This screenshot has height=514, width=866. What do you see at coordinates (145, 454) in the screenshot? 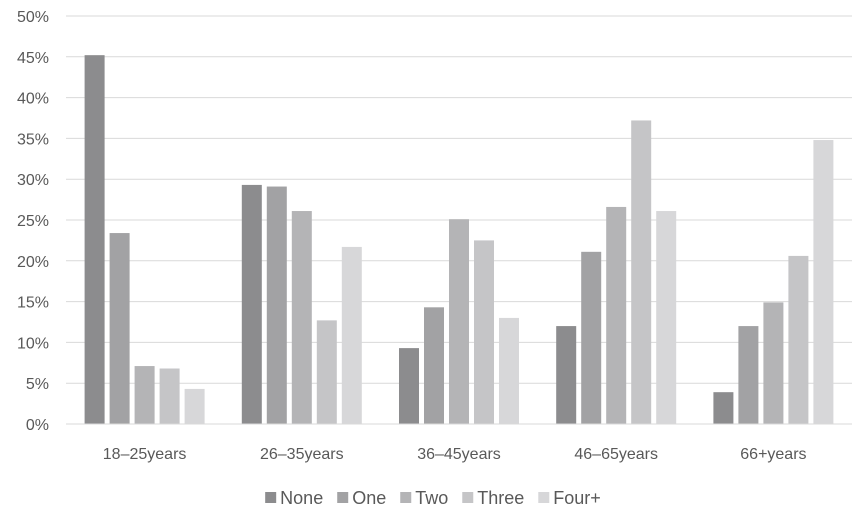
I see `x-tick-label: 18–25years` at bounding box center [145, 454].